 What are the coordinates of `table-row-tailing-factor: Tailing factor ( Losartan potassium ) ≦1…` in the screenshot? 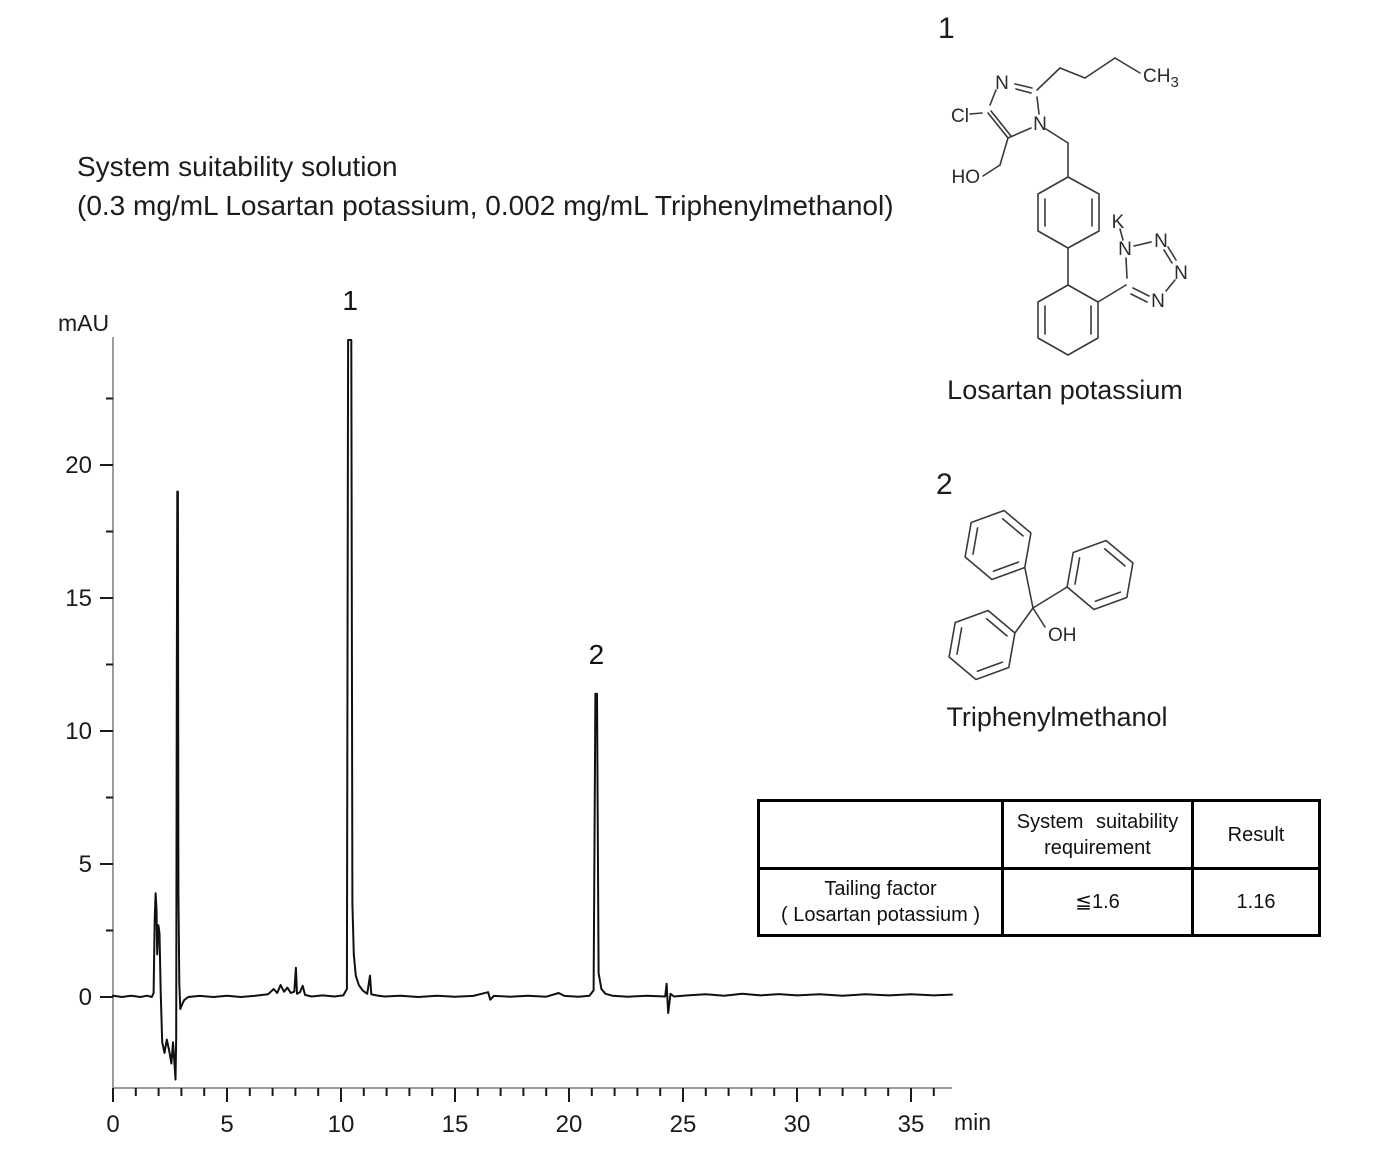 It's located at (1039, 902).